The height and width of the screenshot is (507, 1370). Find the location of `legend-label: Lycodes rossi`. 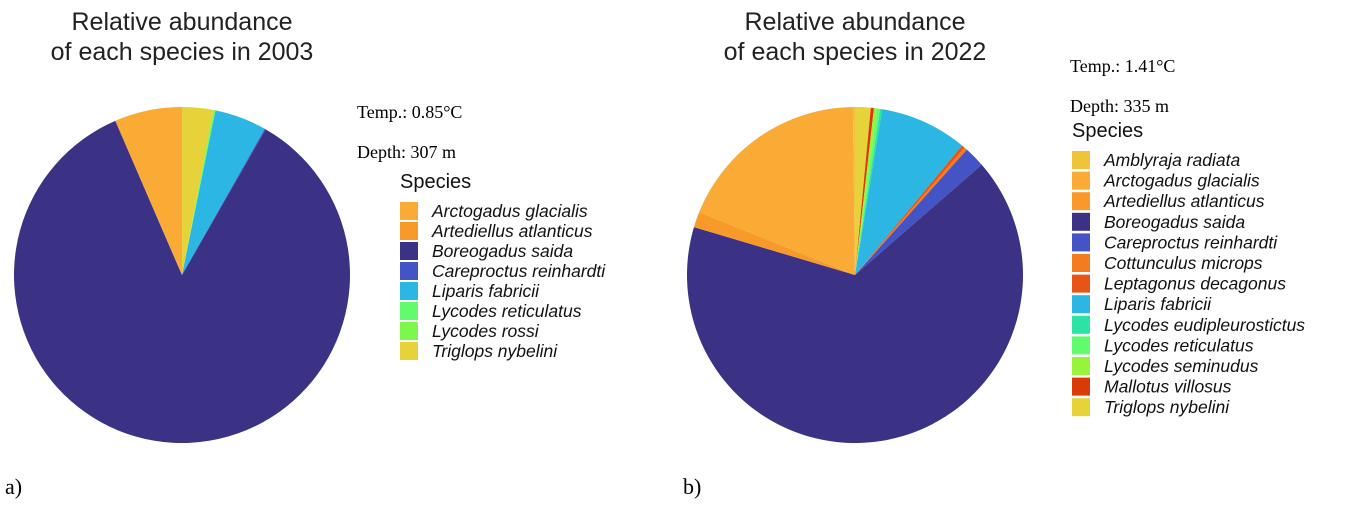

legend-label: Lycodes rossi is located at coordinates (486, 331).